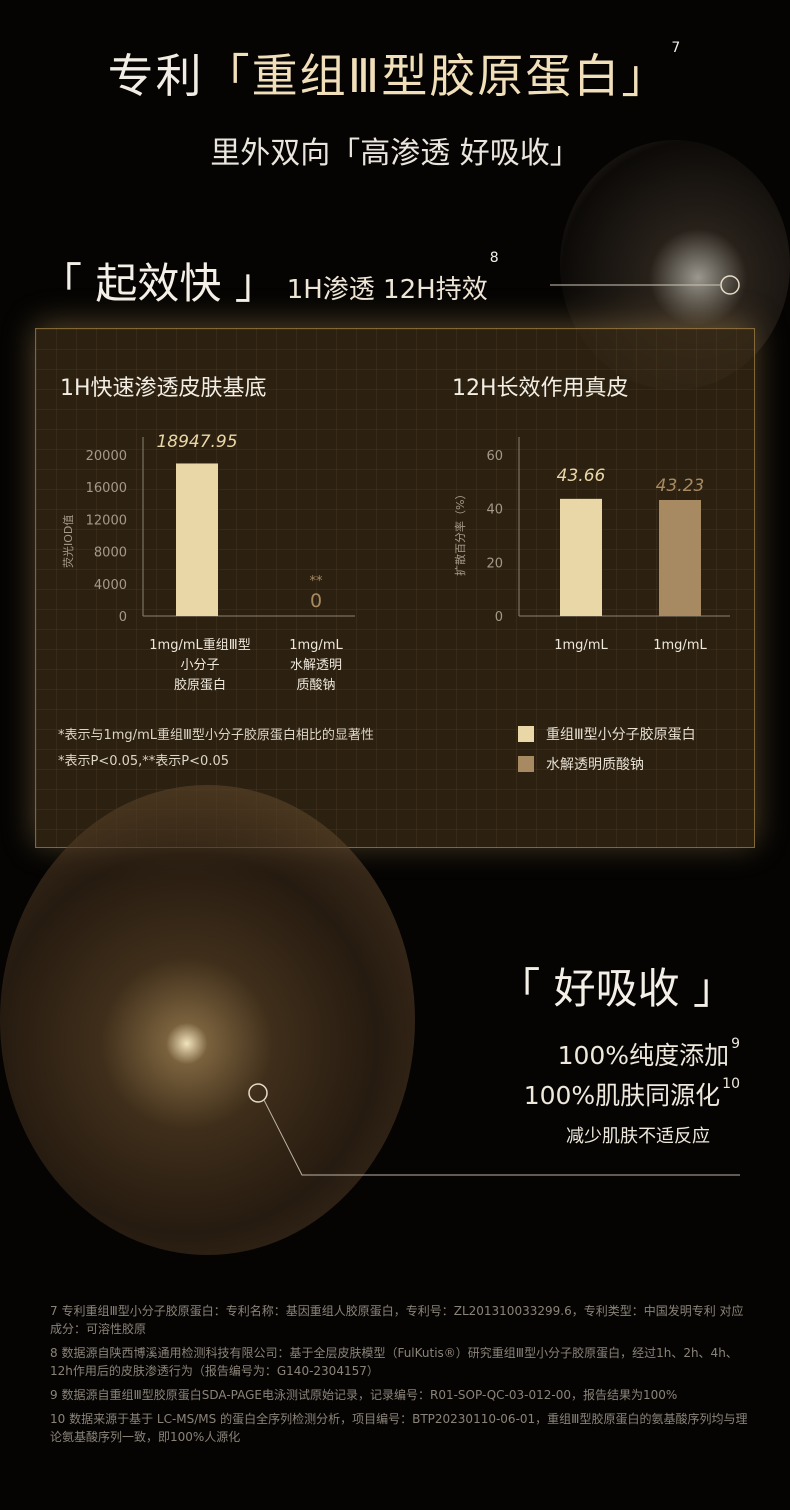  Describe the element at coordinates (595, 765) in the screenshot. I see `legend-label: 水解透明质酸钠` at that location.